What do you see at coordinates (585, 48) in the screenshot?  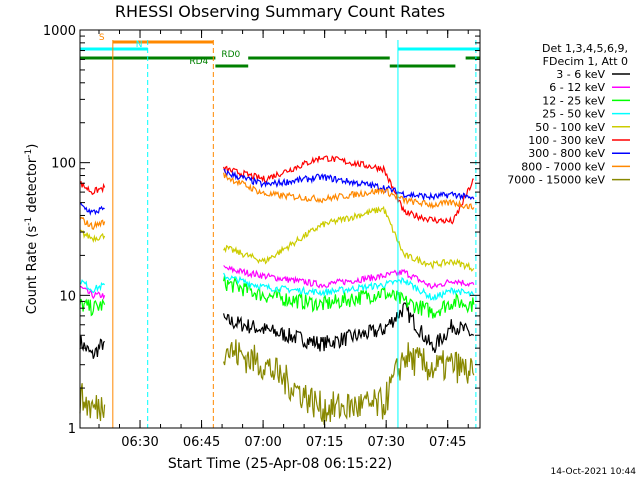 I see `legend-header: Det 1,3,4,5,6,9,` at bounding box center [585, 48].